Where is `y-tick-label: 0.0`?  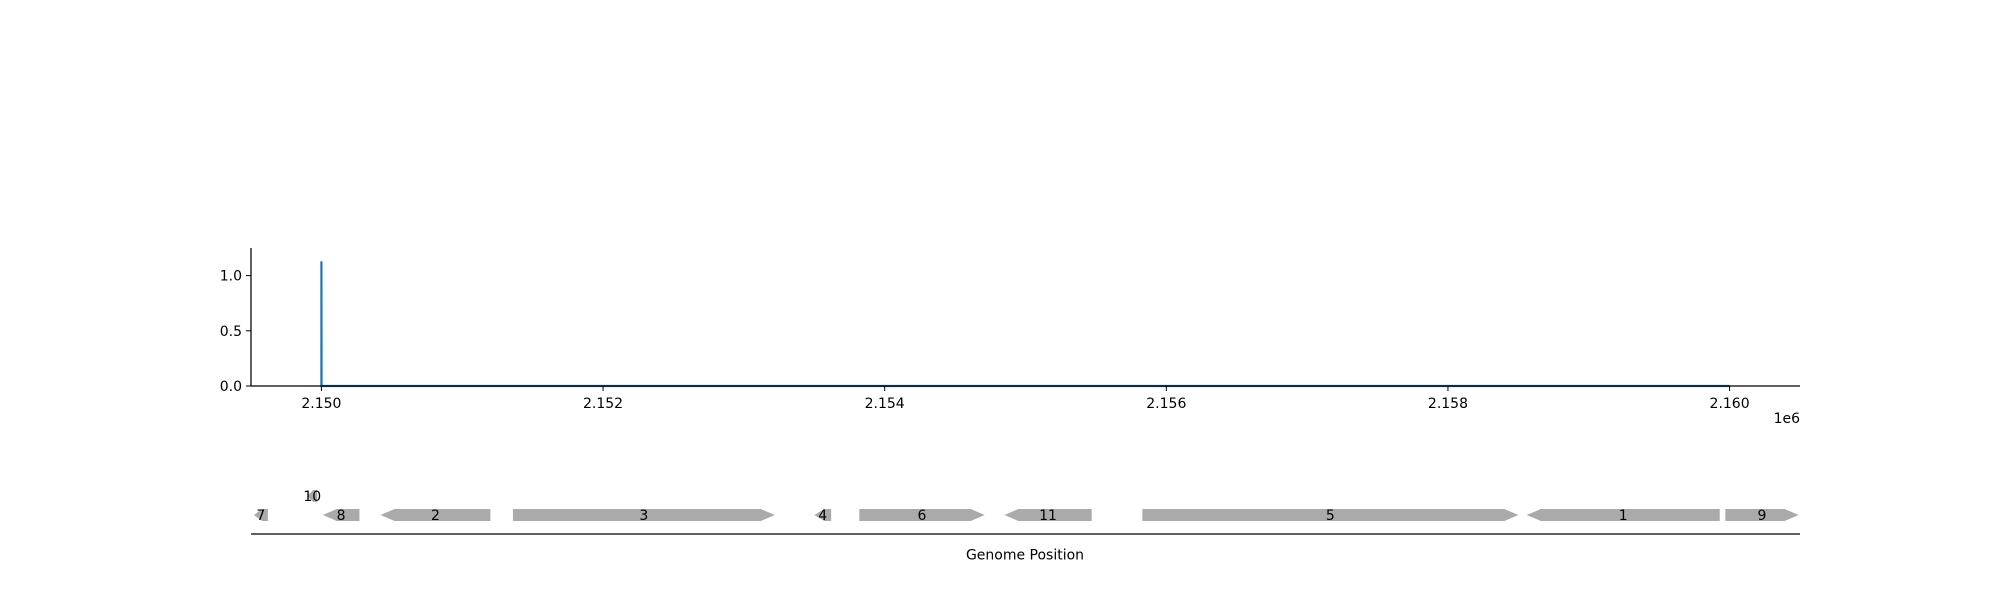 y-tick-label: 0.0 is located at coordinates (231, 387).